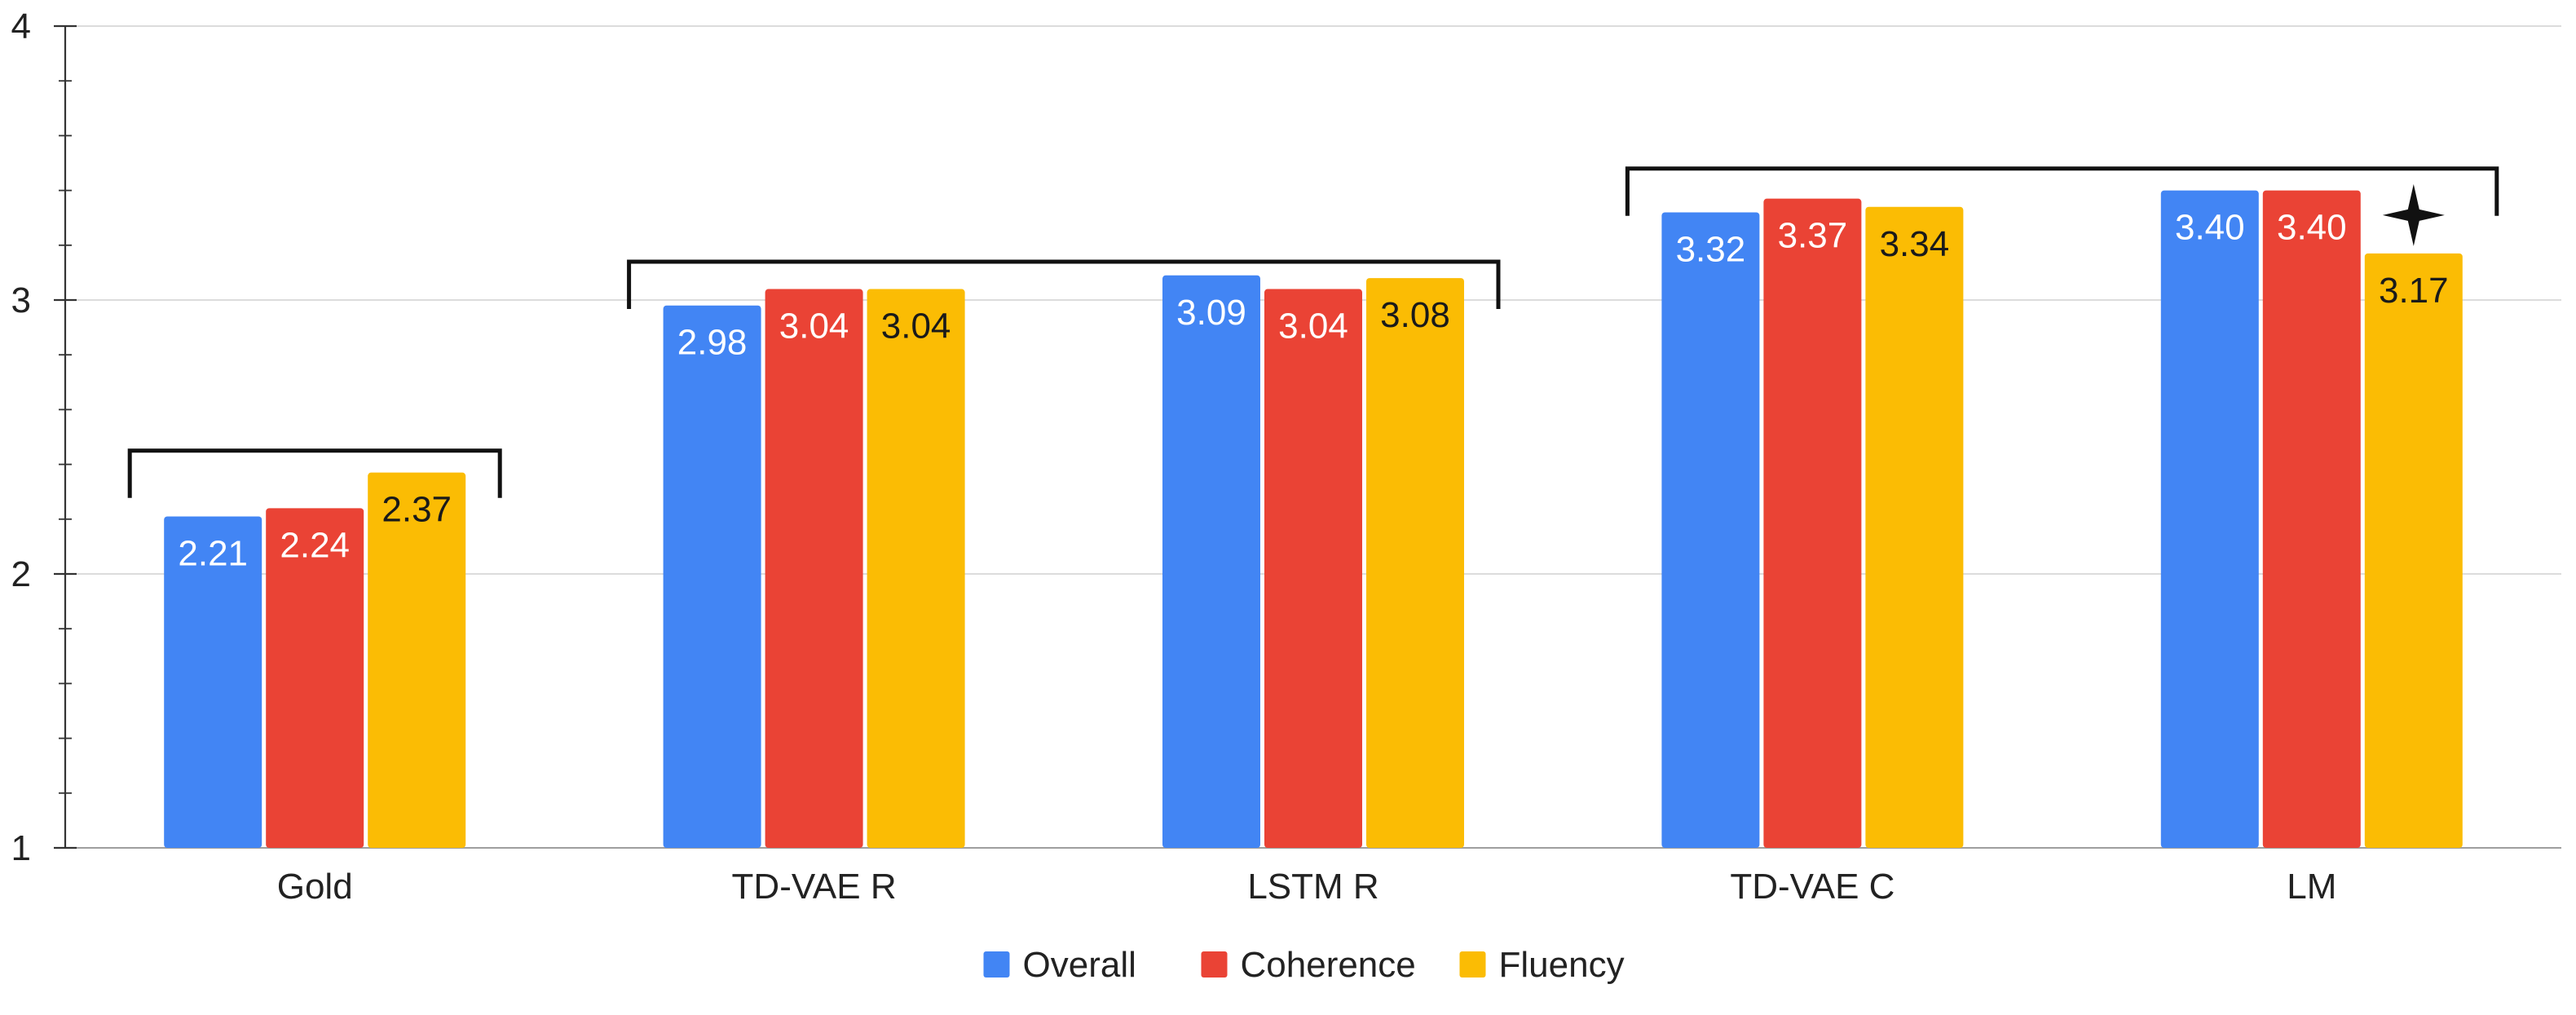 The height and width of the screenshot is (1015, 2576). I want to click on legend-label: Fluency, so click(1562, 965).